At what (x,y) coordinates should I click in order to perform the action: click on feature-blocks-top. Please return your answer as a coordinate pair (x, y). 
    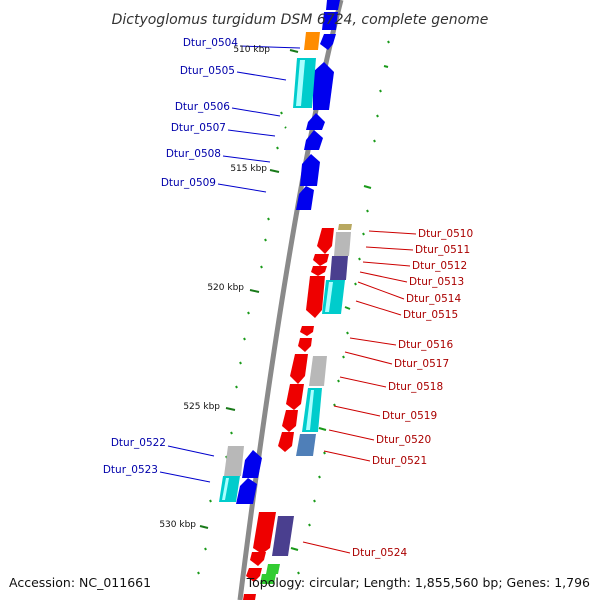
    Looking at the image, I should click on (306, 70).